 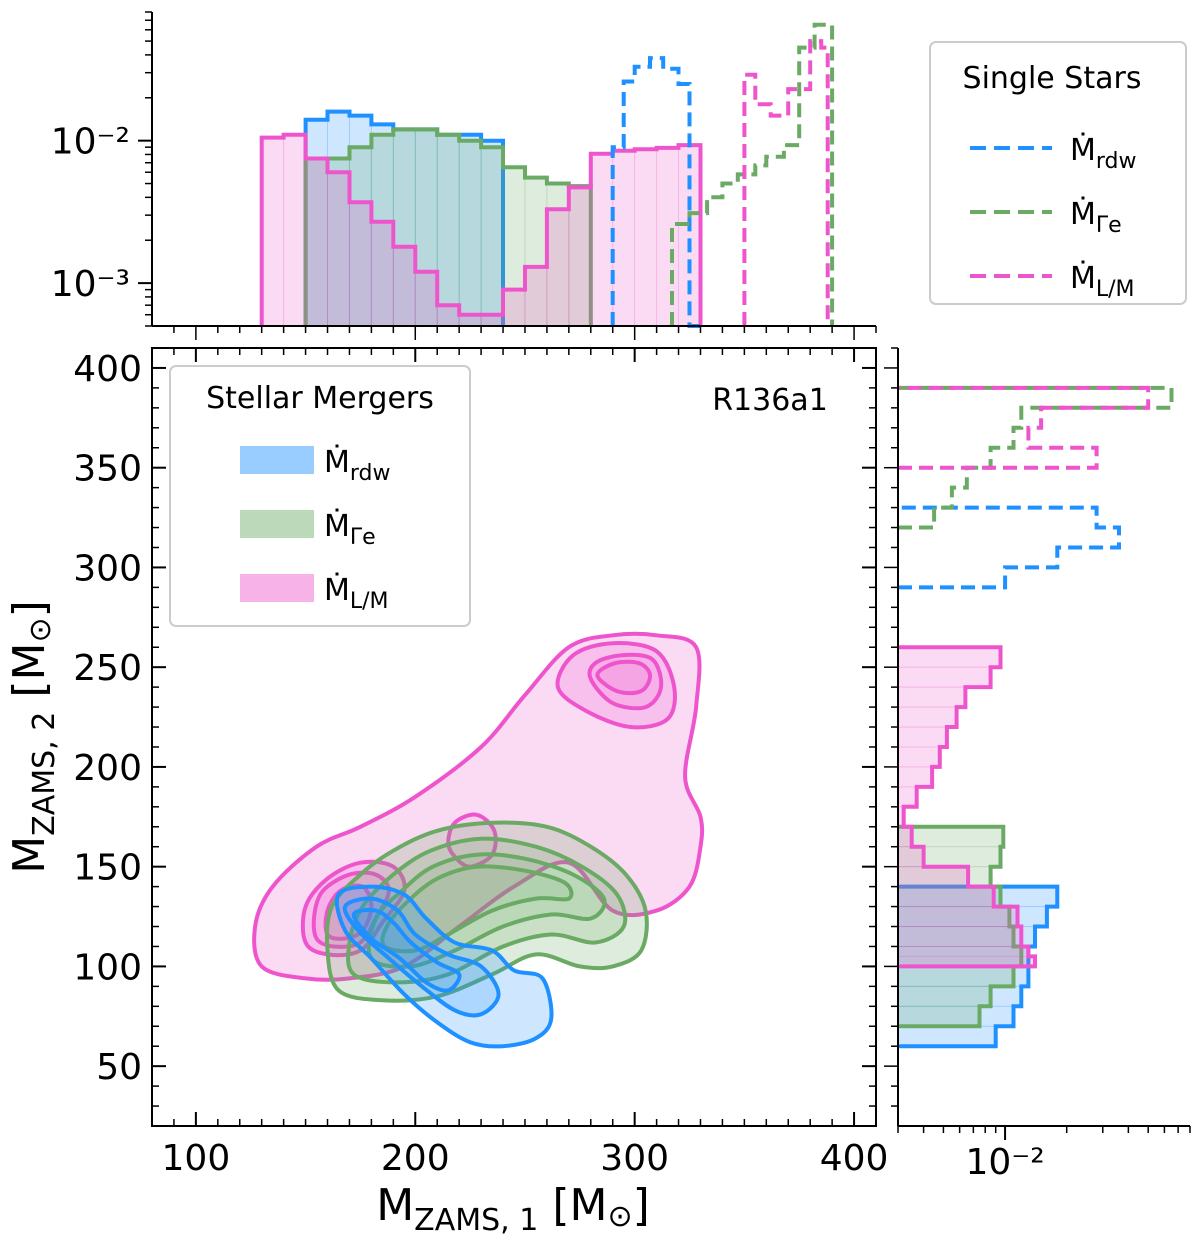 What do you see at coordinates (196, 1158) in the screenshot?
I see `x-tick-label: 100` at bounding box center [196, 1158].